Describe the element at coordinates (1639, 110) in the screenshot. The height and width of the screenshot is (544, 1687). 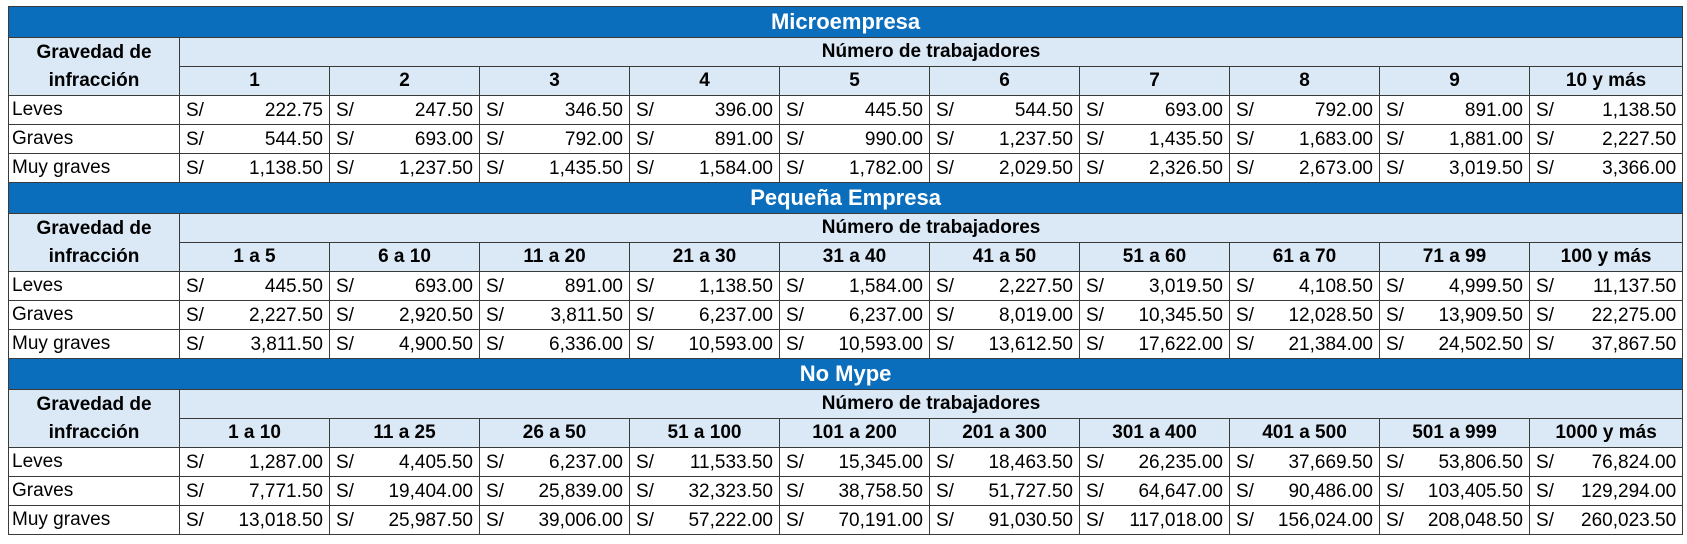
I see `fine-amount: 1,138.50` at that location.